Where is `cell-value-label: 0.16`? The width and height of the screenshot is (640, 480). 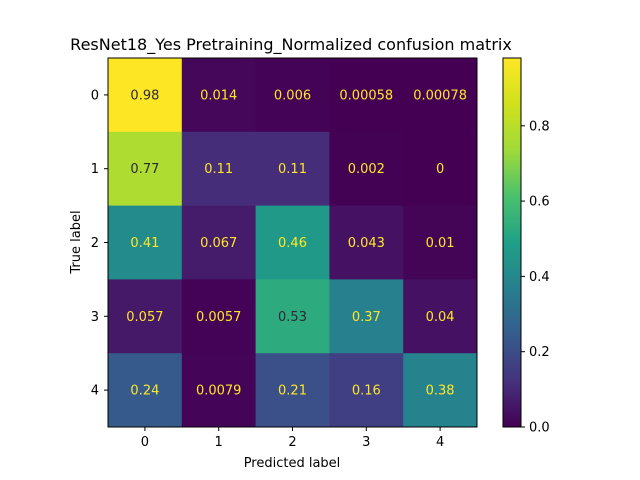 cell-value-label: 0.16 is located at coordinates (366, 391).